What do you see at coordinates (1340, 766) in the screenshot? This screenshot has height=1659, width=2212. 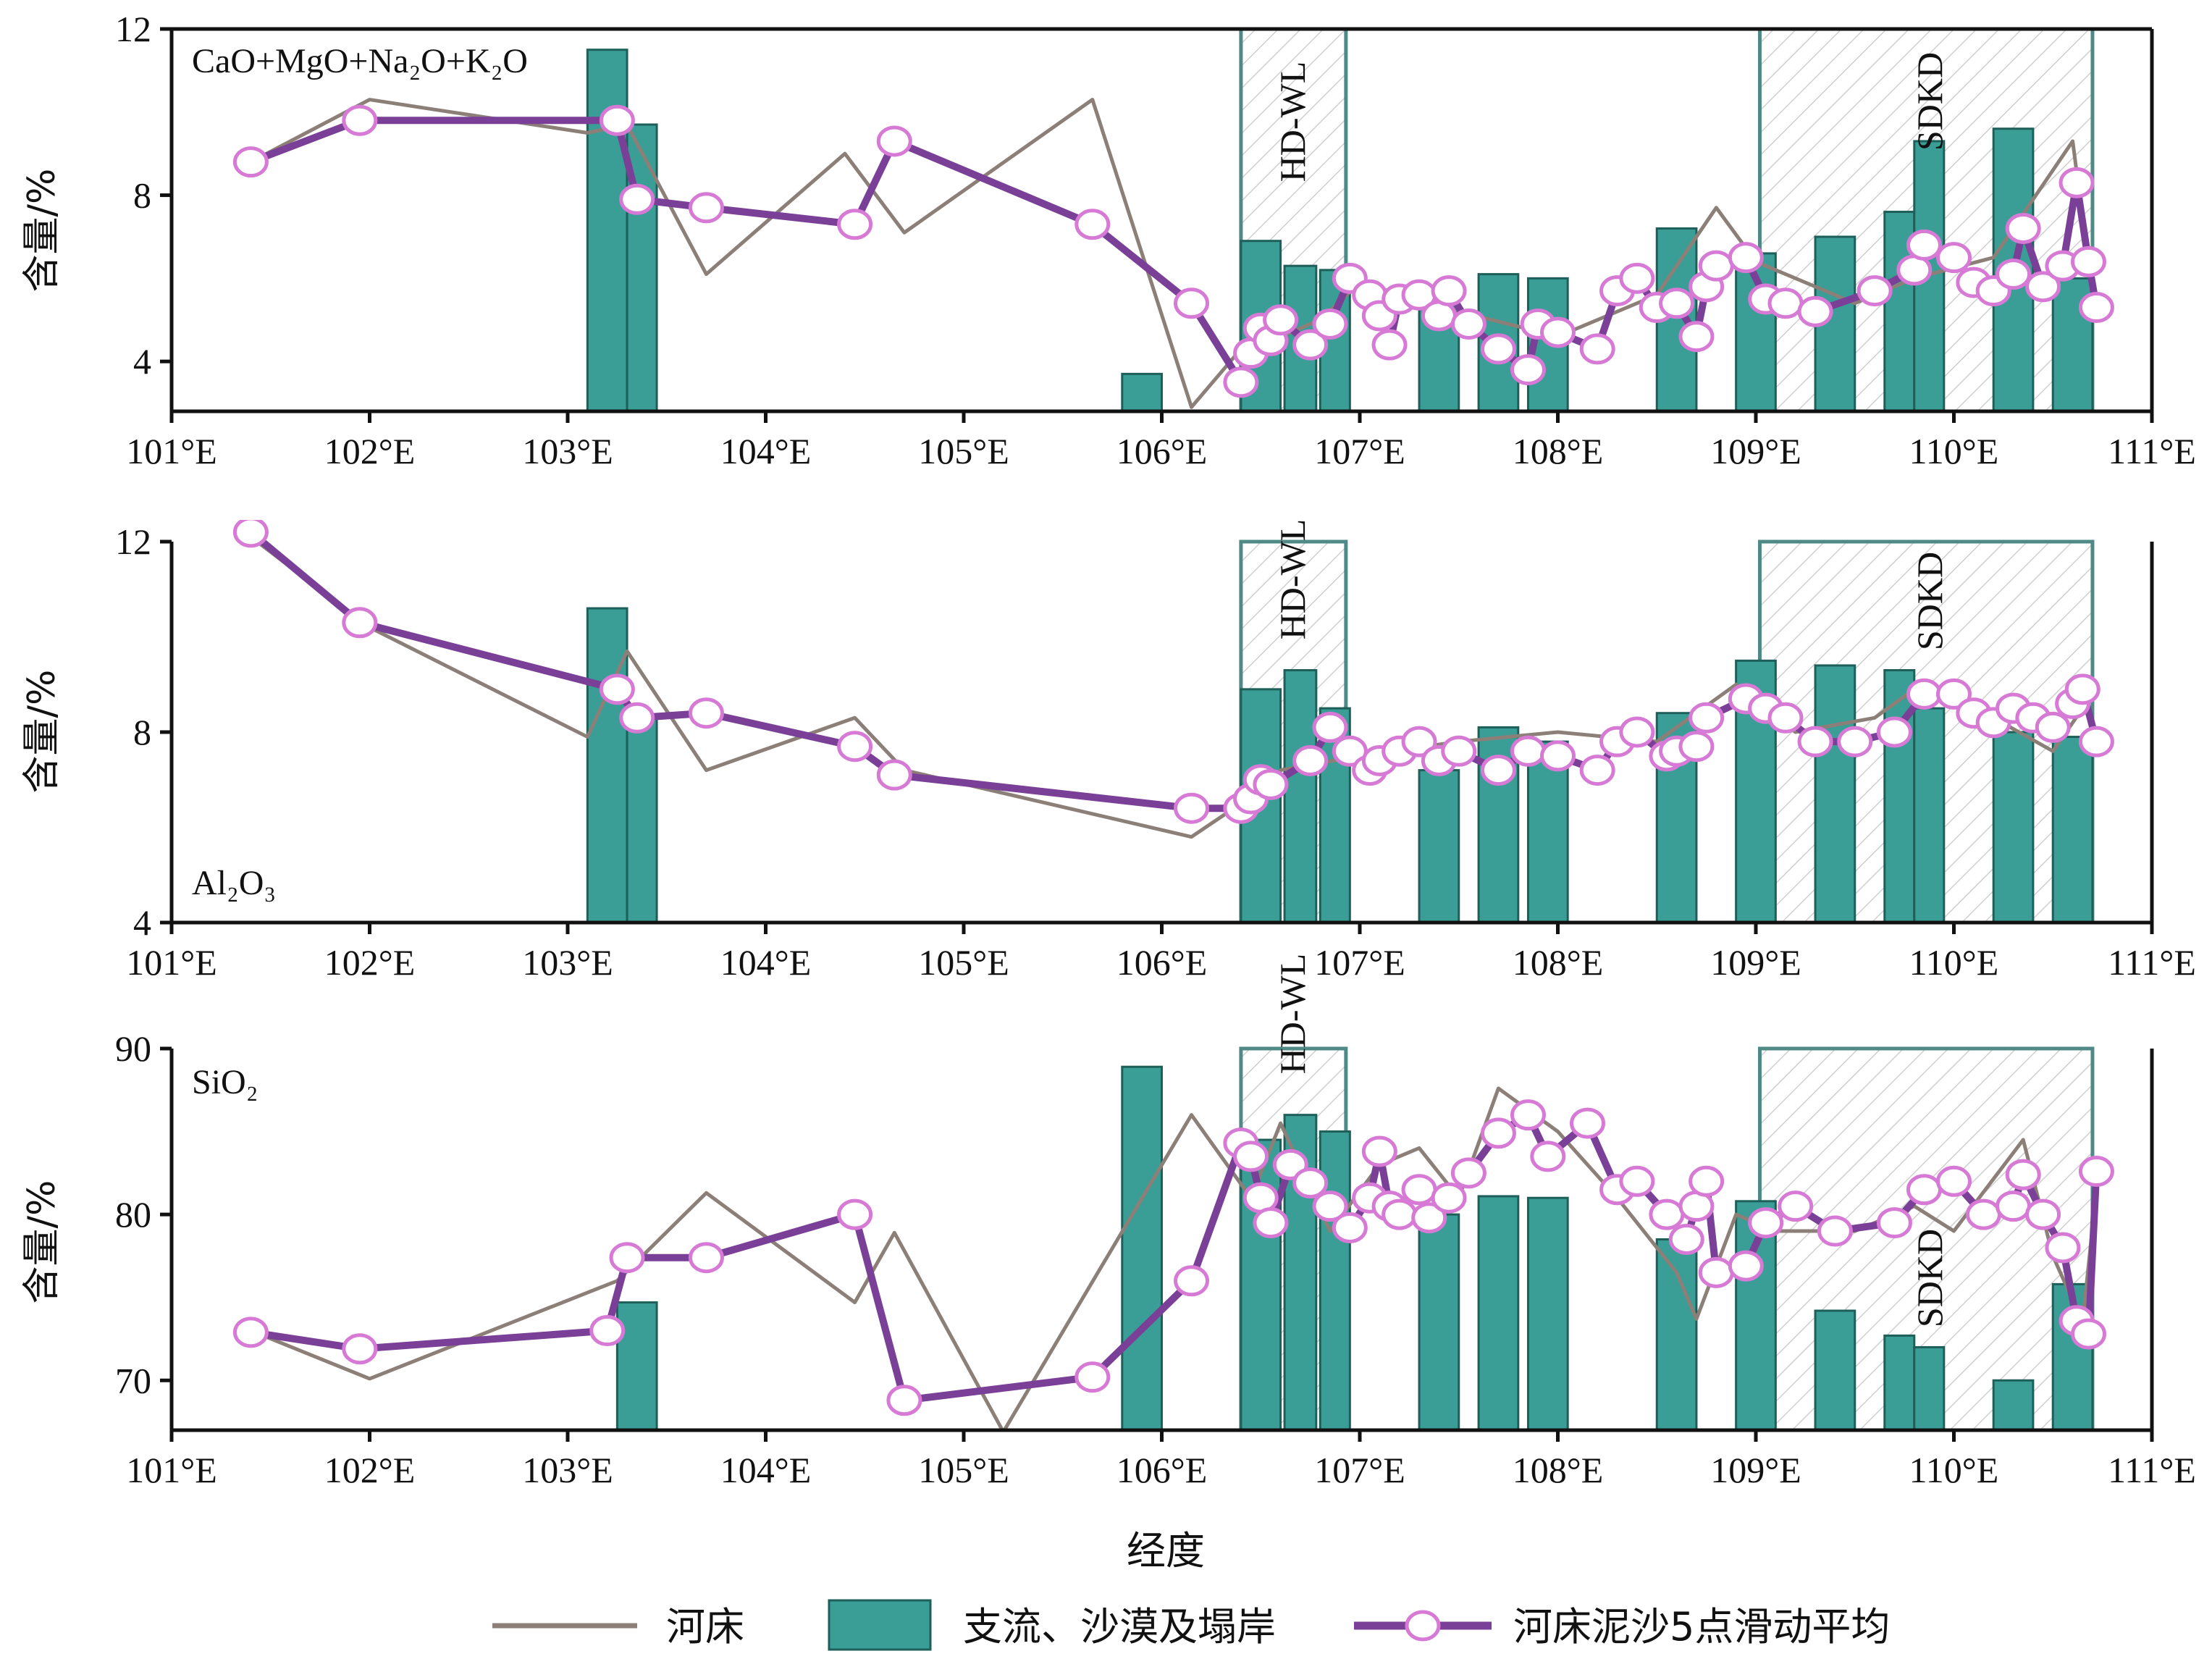 I see `tributary-bars` at bounding box center [1340, 766].